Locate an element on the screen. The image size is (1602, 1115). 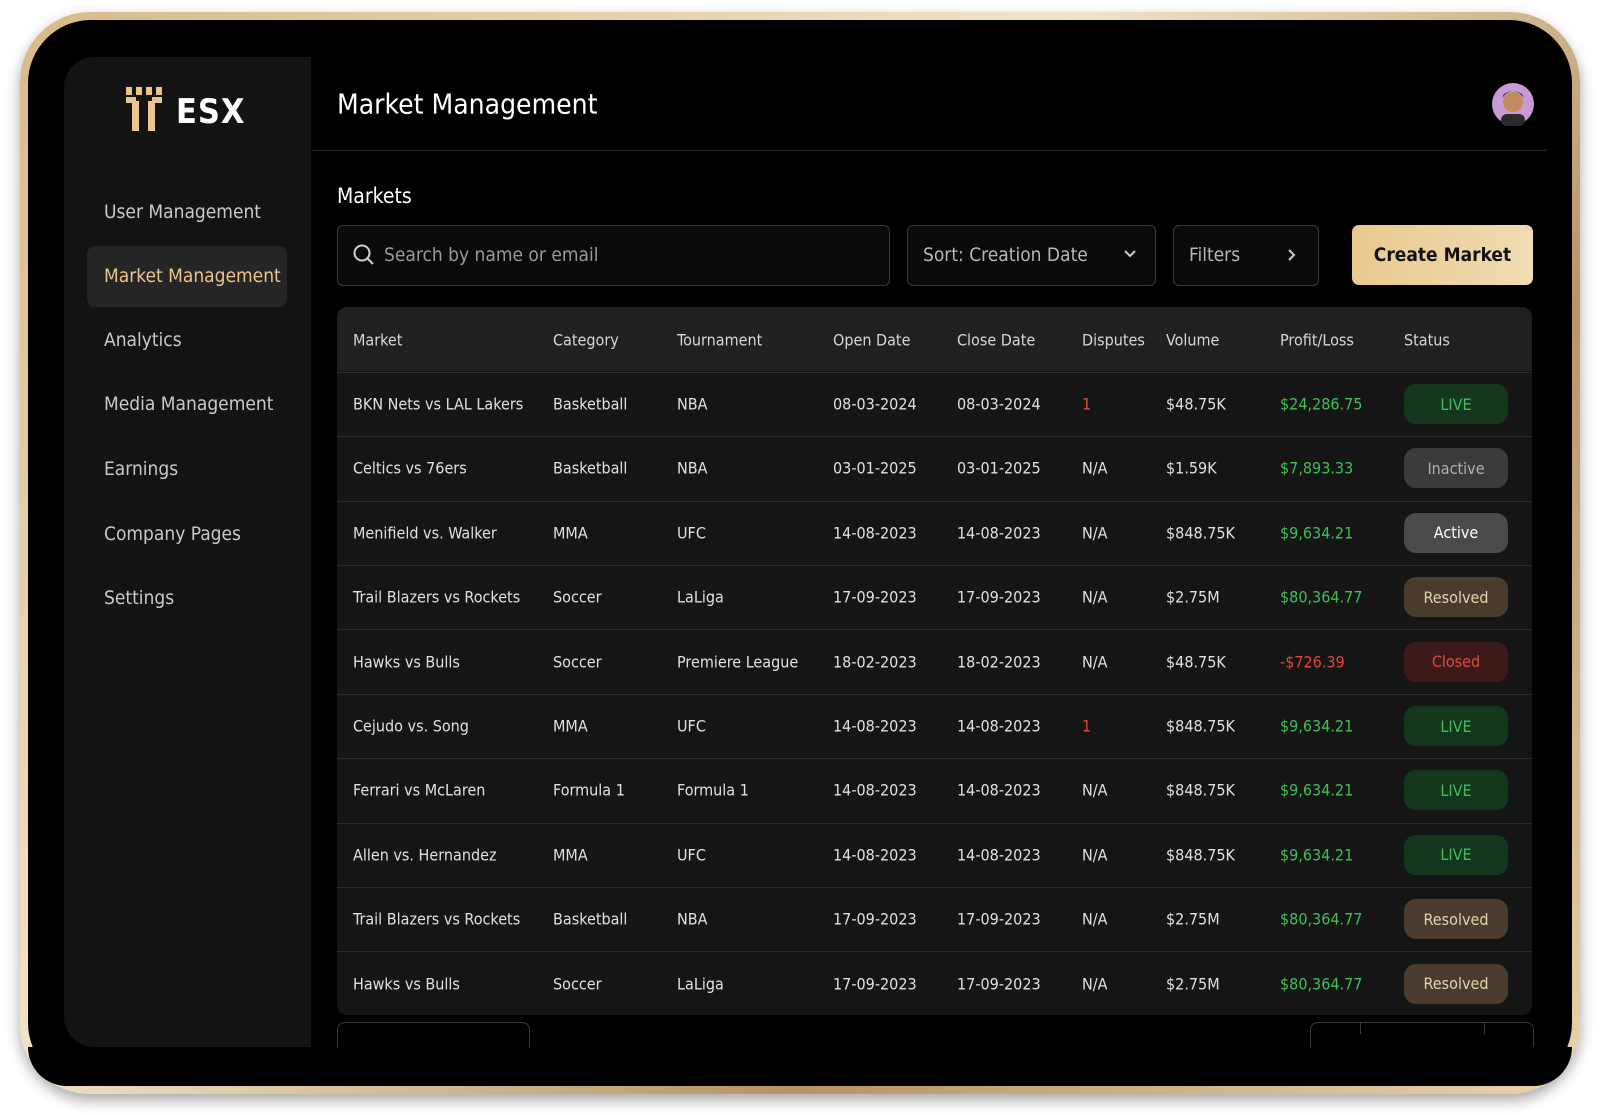
table-cell: Ferrari vs McLaren is located at coordinates (419, 790).